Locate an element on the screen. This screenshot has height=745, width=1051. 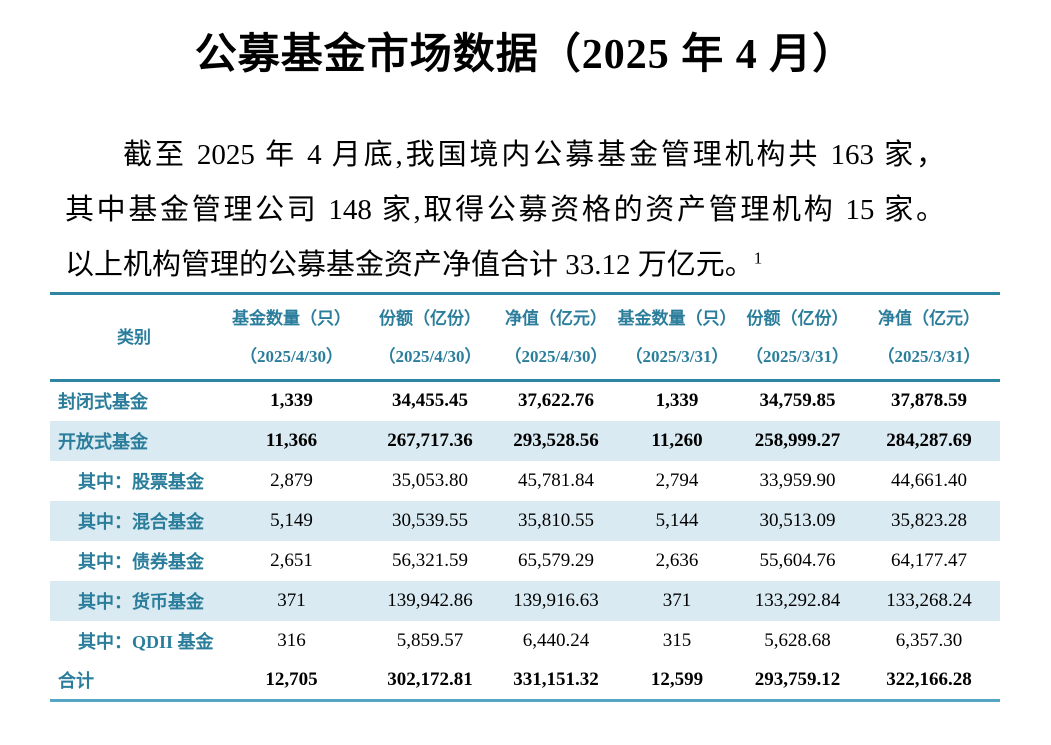
value-cell: 5,144 is located at coordinates (677, 520).